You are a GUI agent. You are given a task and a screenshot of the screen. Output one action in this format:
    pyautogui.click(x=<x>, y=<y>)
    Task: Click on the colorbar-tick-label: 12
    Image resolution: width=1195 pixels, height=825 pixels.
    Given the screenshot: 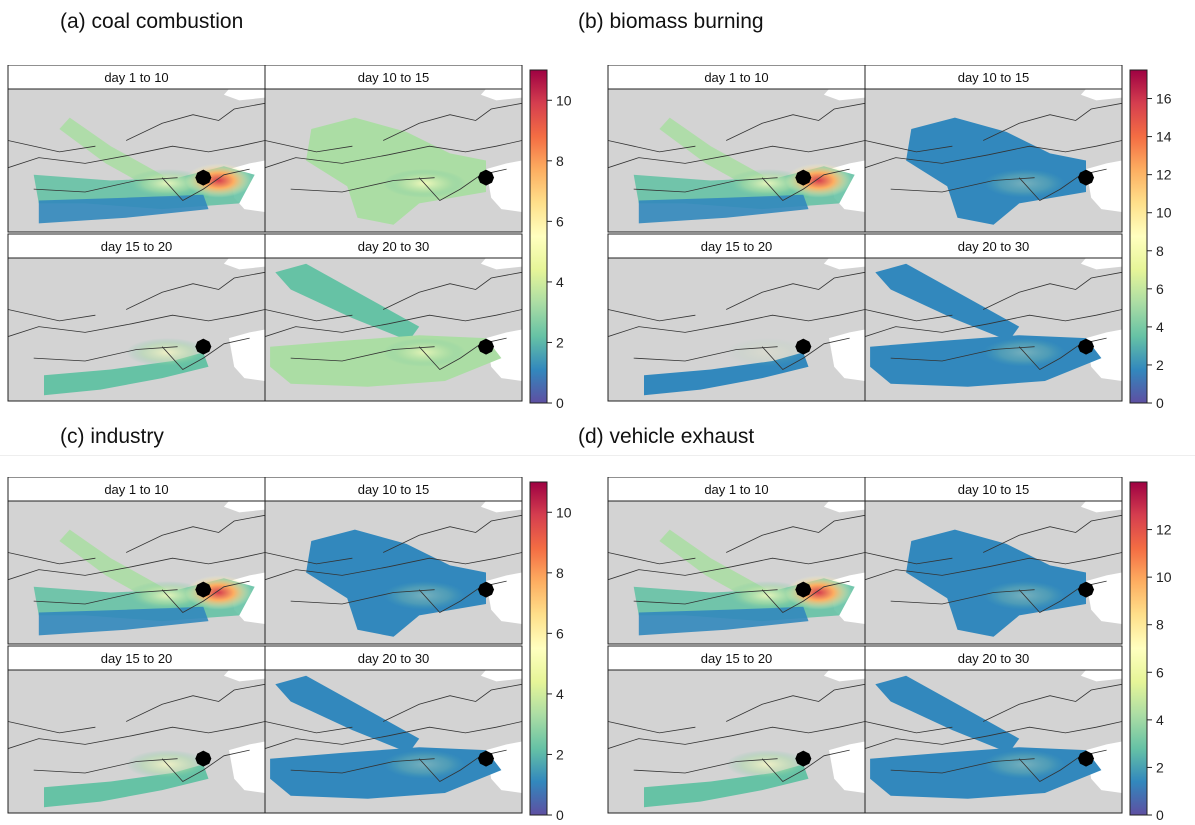 What is the action you would take?
    pyautogui.click(x=1164, y=530)
    